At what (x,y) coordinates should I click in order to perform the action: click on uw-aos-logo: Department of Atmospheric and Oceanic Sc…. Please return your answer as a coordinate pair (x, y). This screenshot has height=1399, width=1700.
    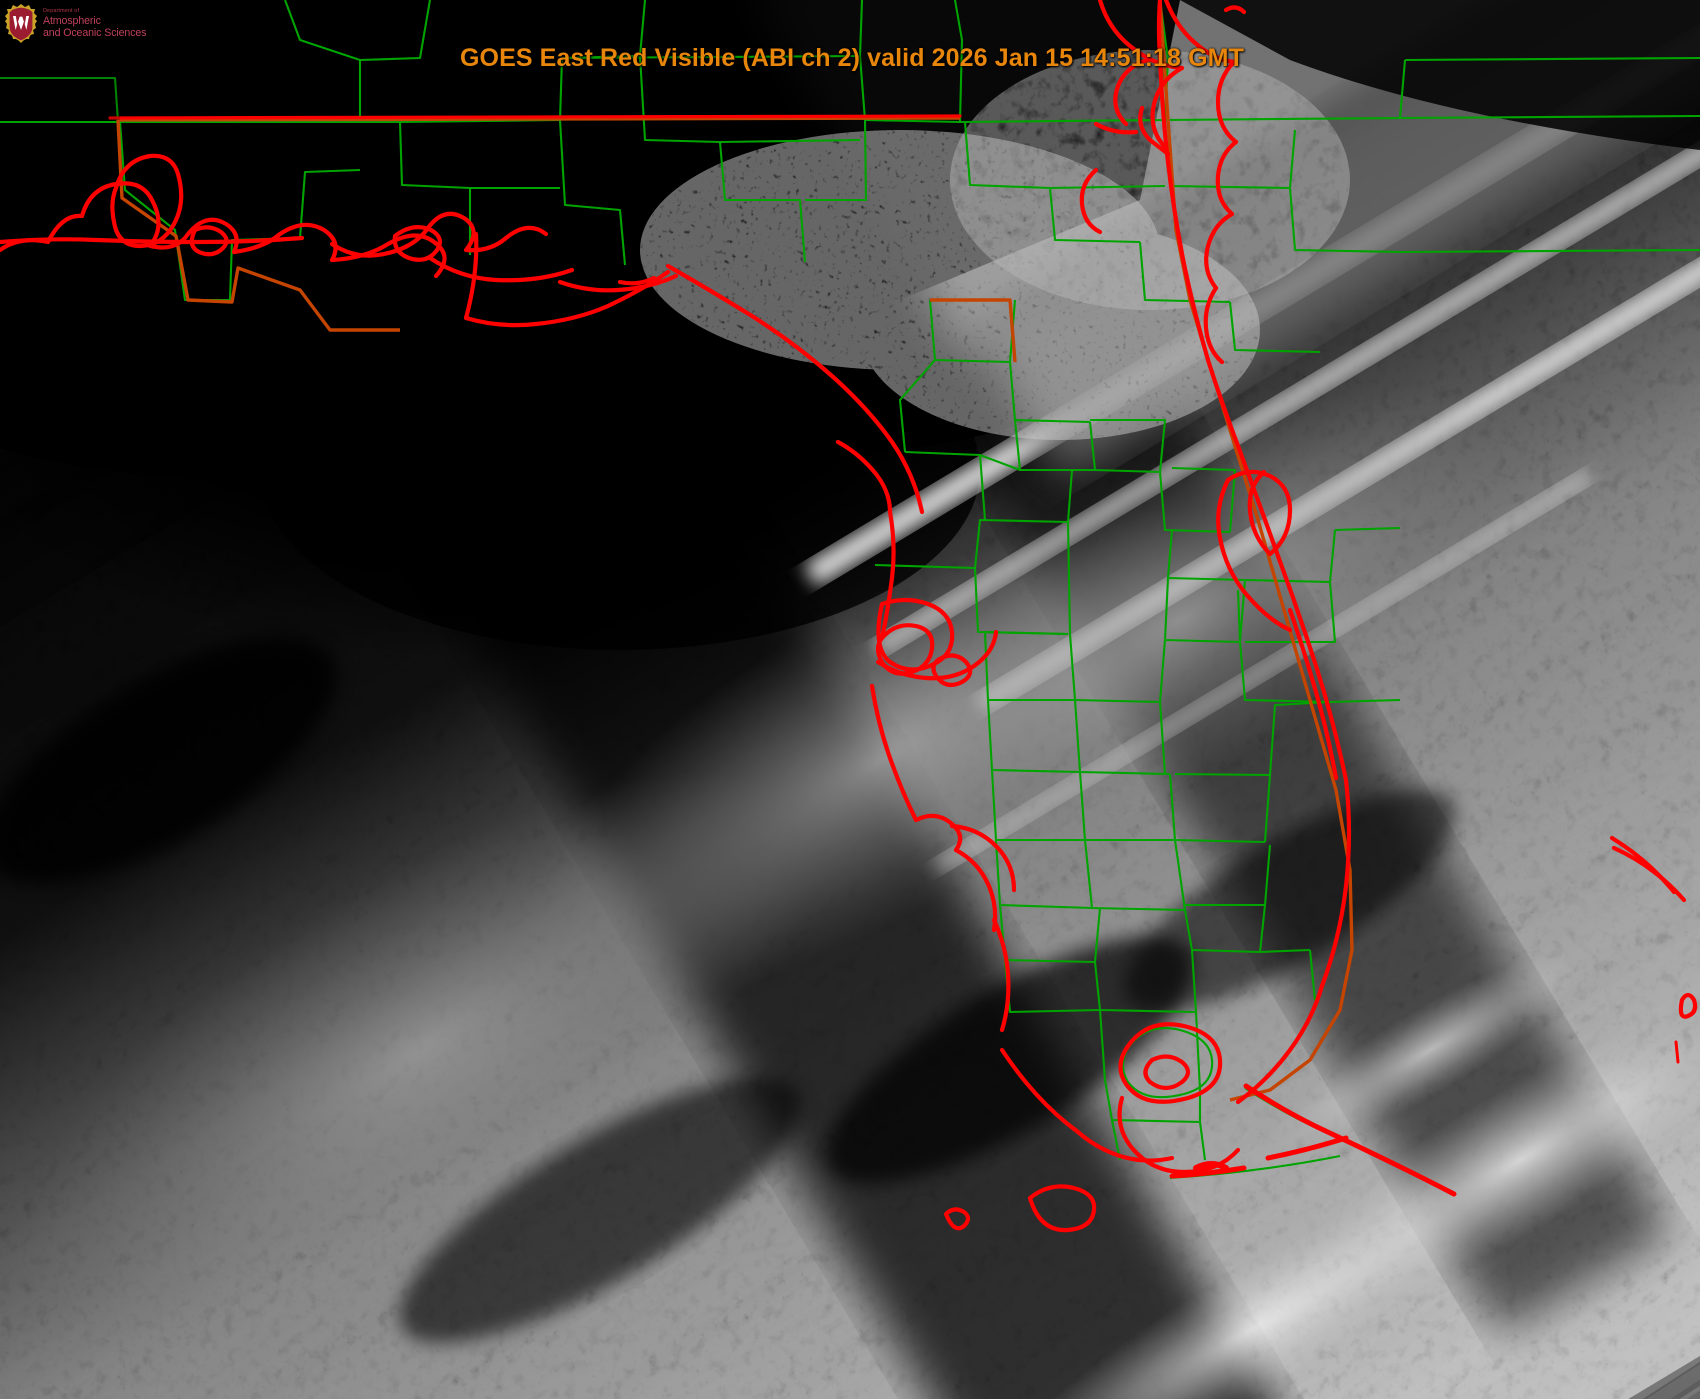
    Looking at the image, I should click on (74, 23).